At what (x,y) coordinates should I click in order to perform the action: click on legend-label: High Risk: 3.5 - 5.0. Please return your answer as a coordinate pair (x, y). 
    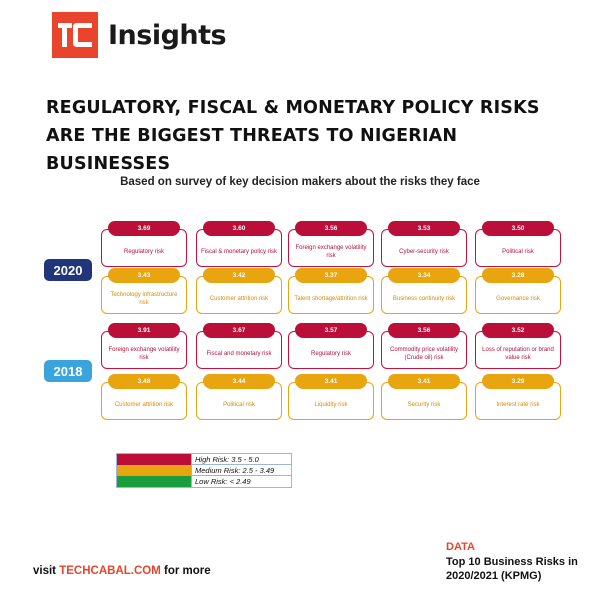
    Looking at the image, I should click on (241, 459).